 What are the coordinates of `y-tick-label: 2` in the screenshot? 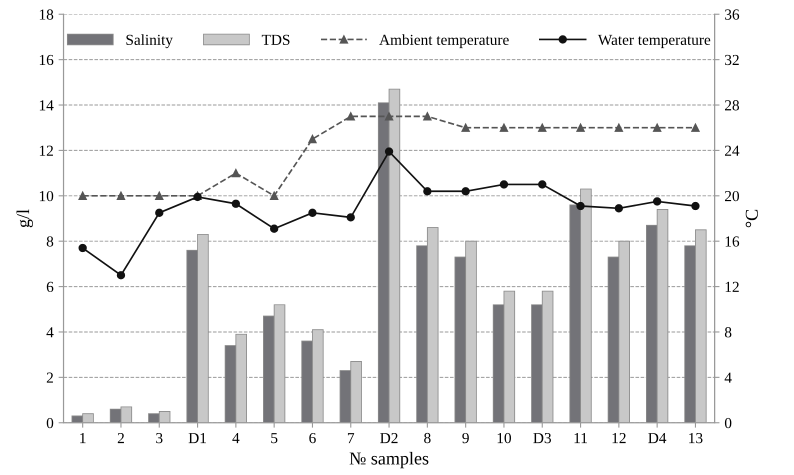 It's located at (49, 377).